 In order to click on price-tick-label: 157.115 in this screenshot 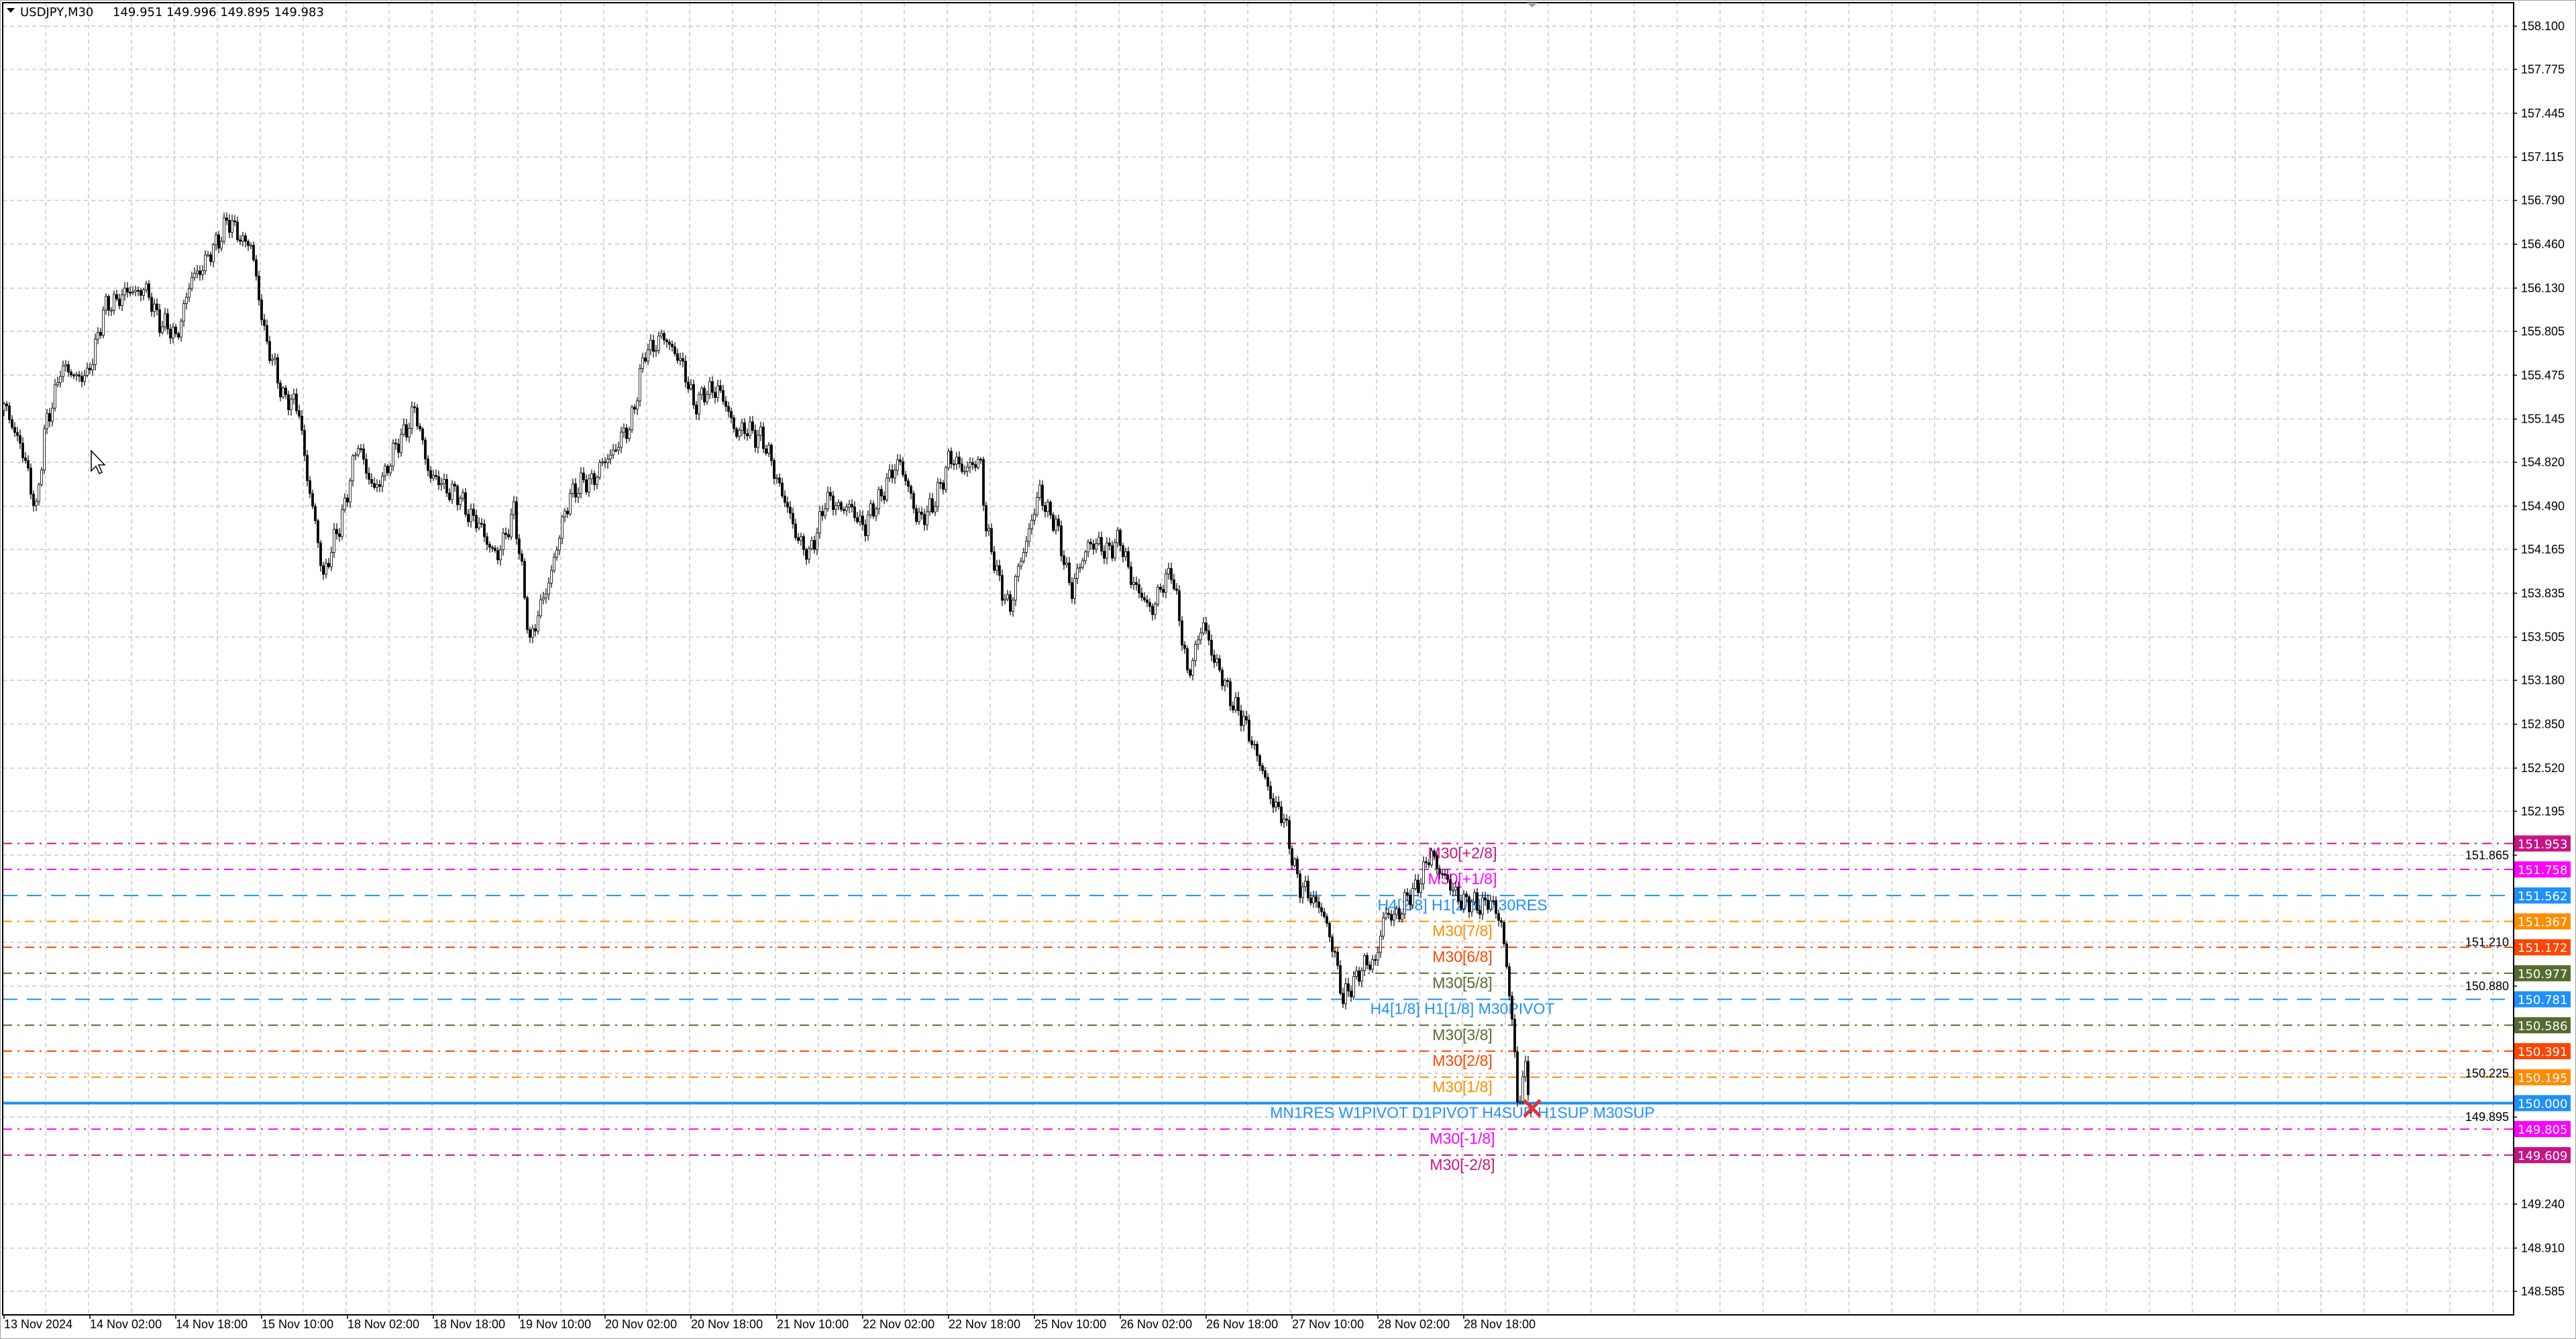, I will do `click(2542, 157)`.